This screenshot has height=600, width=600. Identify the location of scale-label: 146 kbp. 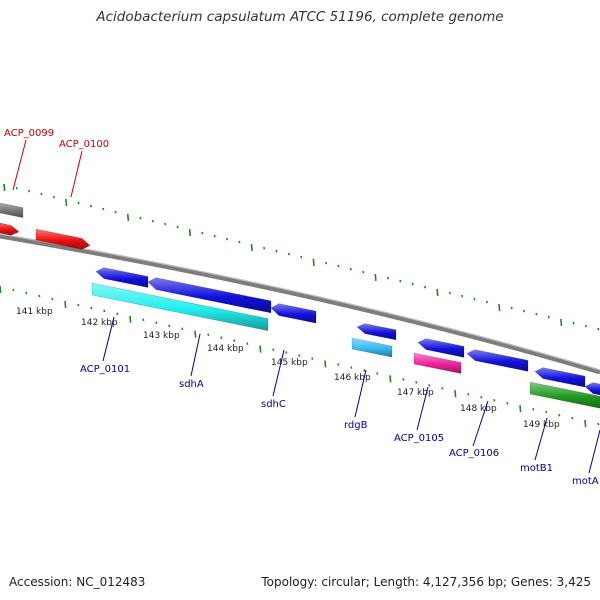
(352, 378).